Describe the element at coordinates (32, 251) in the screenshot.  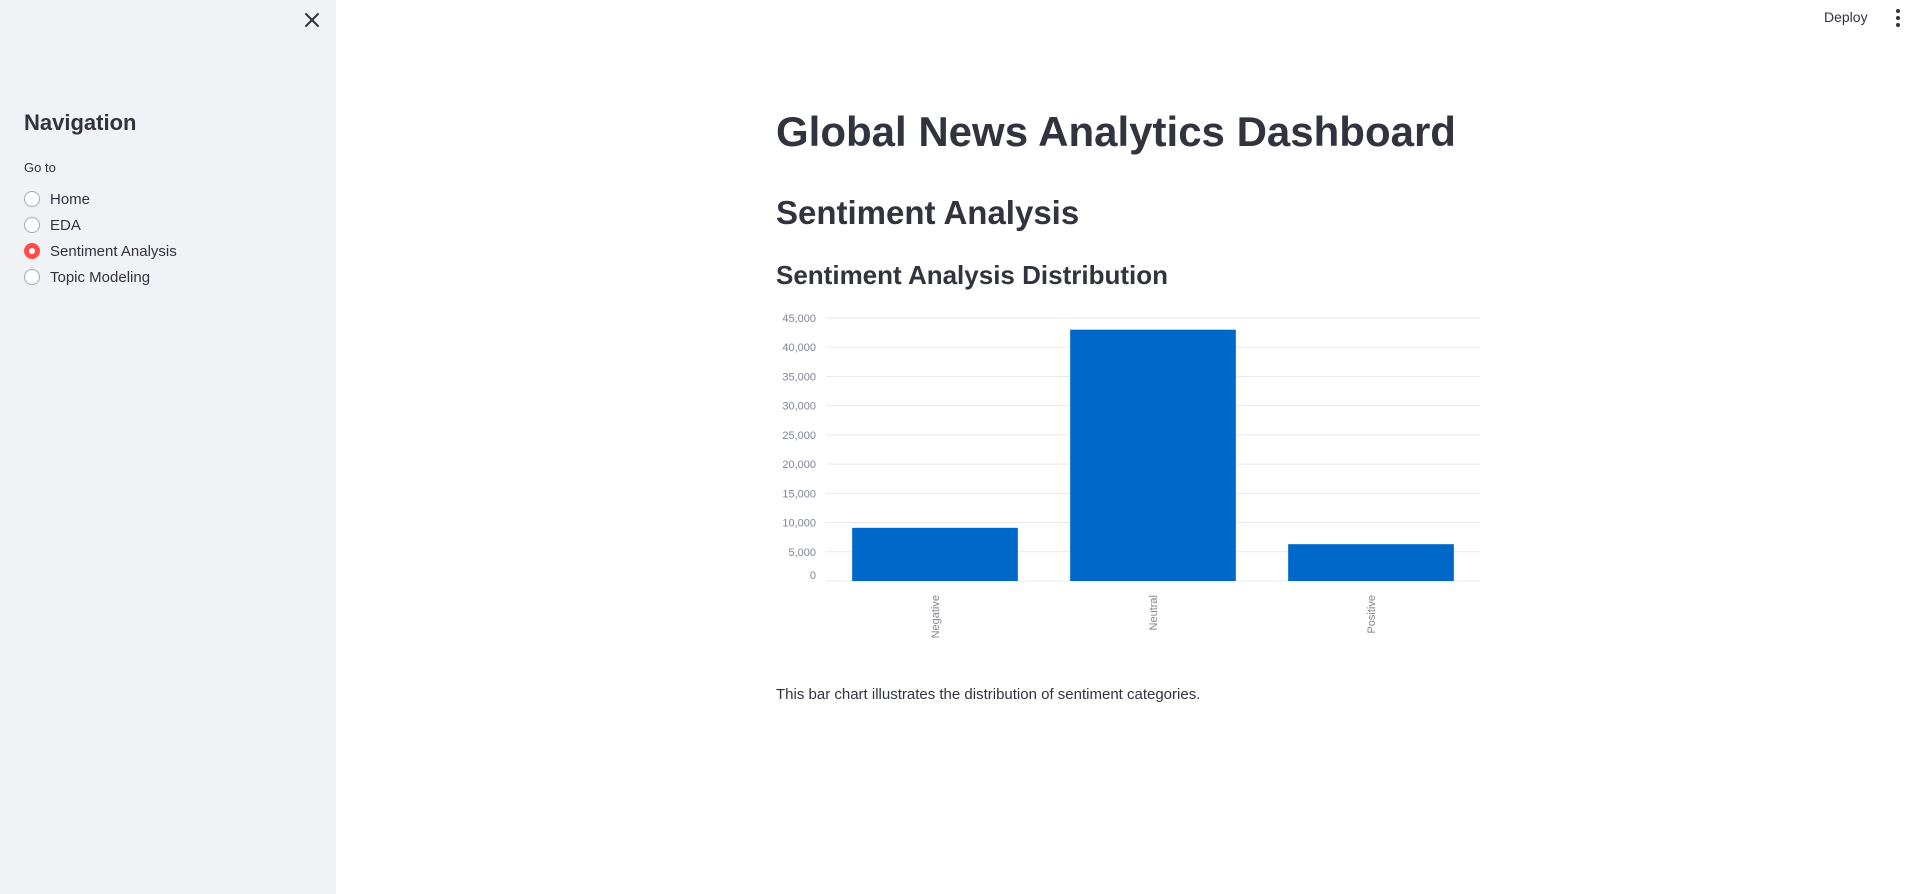
I see `radio-button-selected` at that location.